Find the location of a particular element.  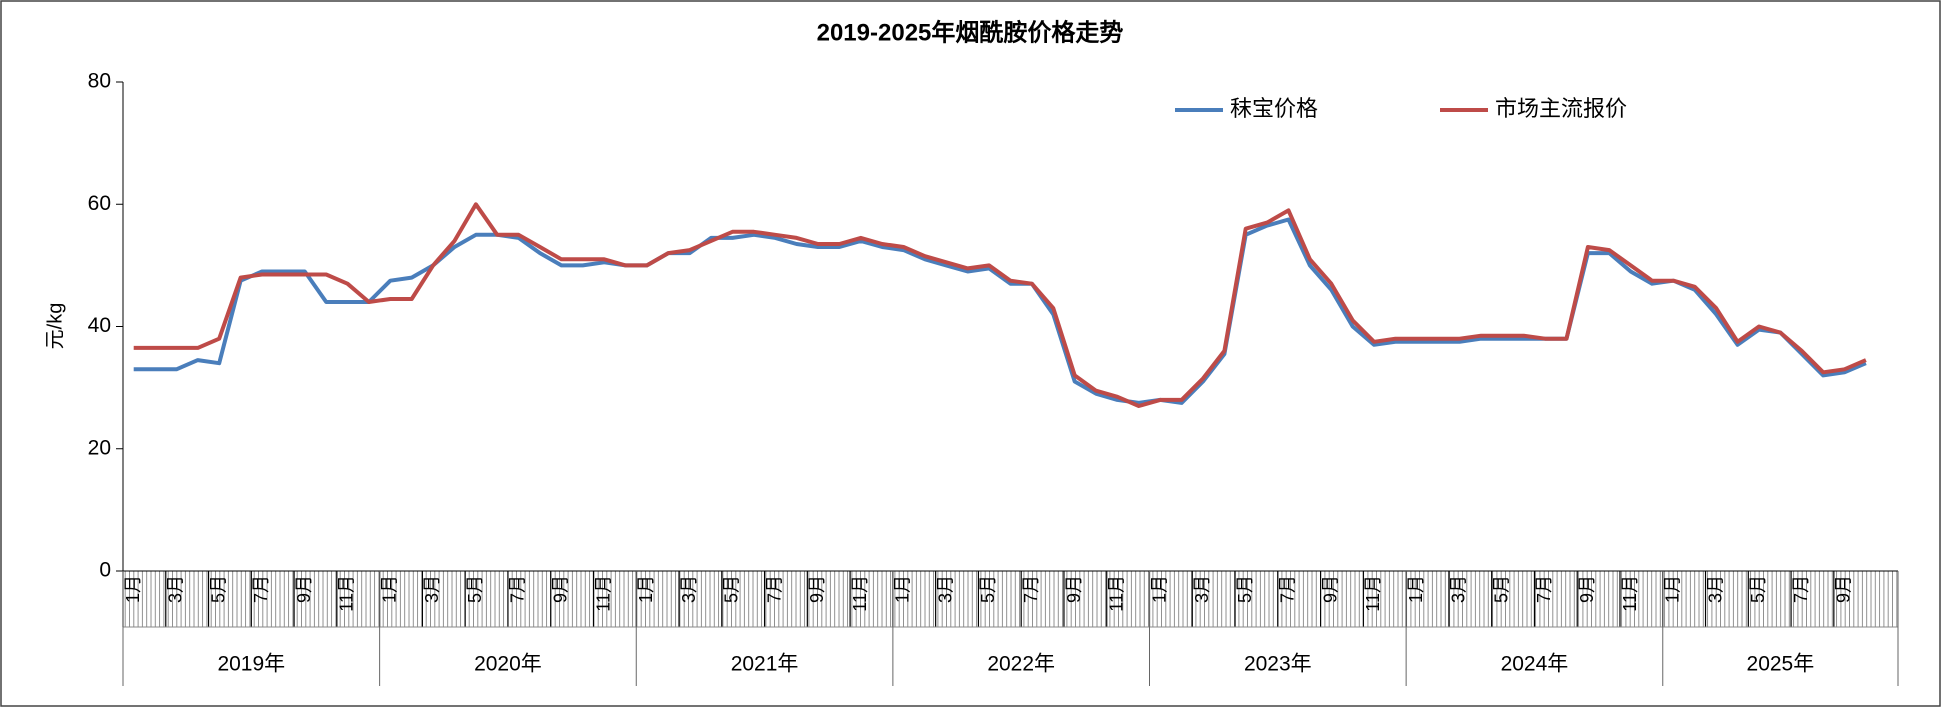

year-label: 2022年 is located at coordinates (1021, 664).